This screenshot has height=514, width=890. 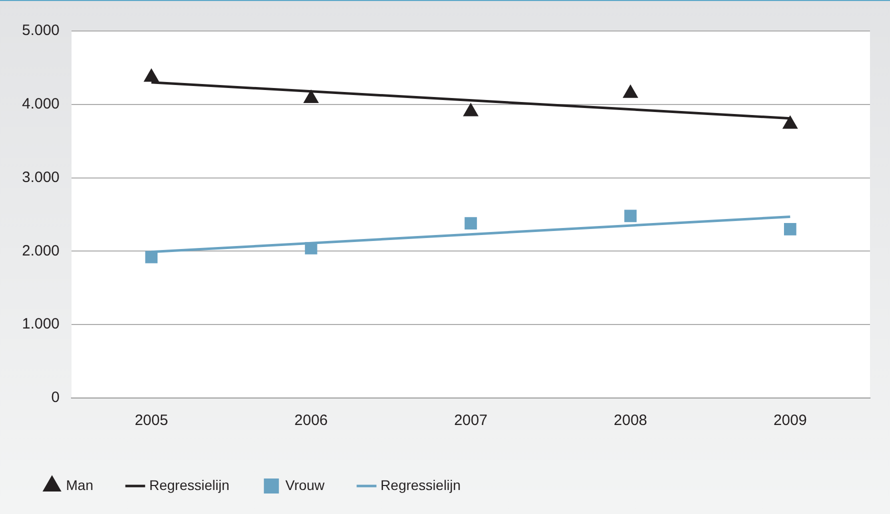 I want to click on x-tick-label: 2005, so click(x=151, y=421).